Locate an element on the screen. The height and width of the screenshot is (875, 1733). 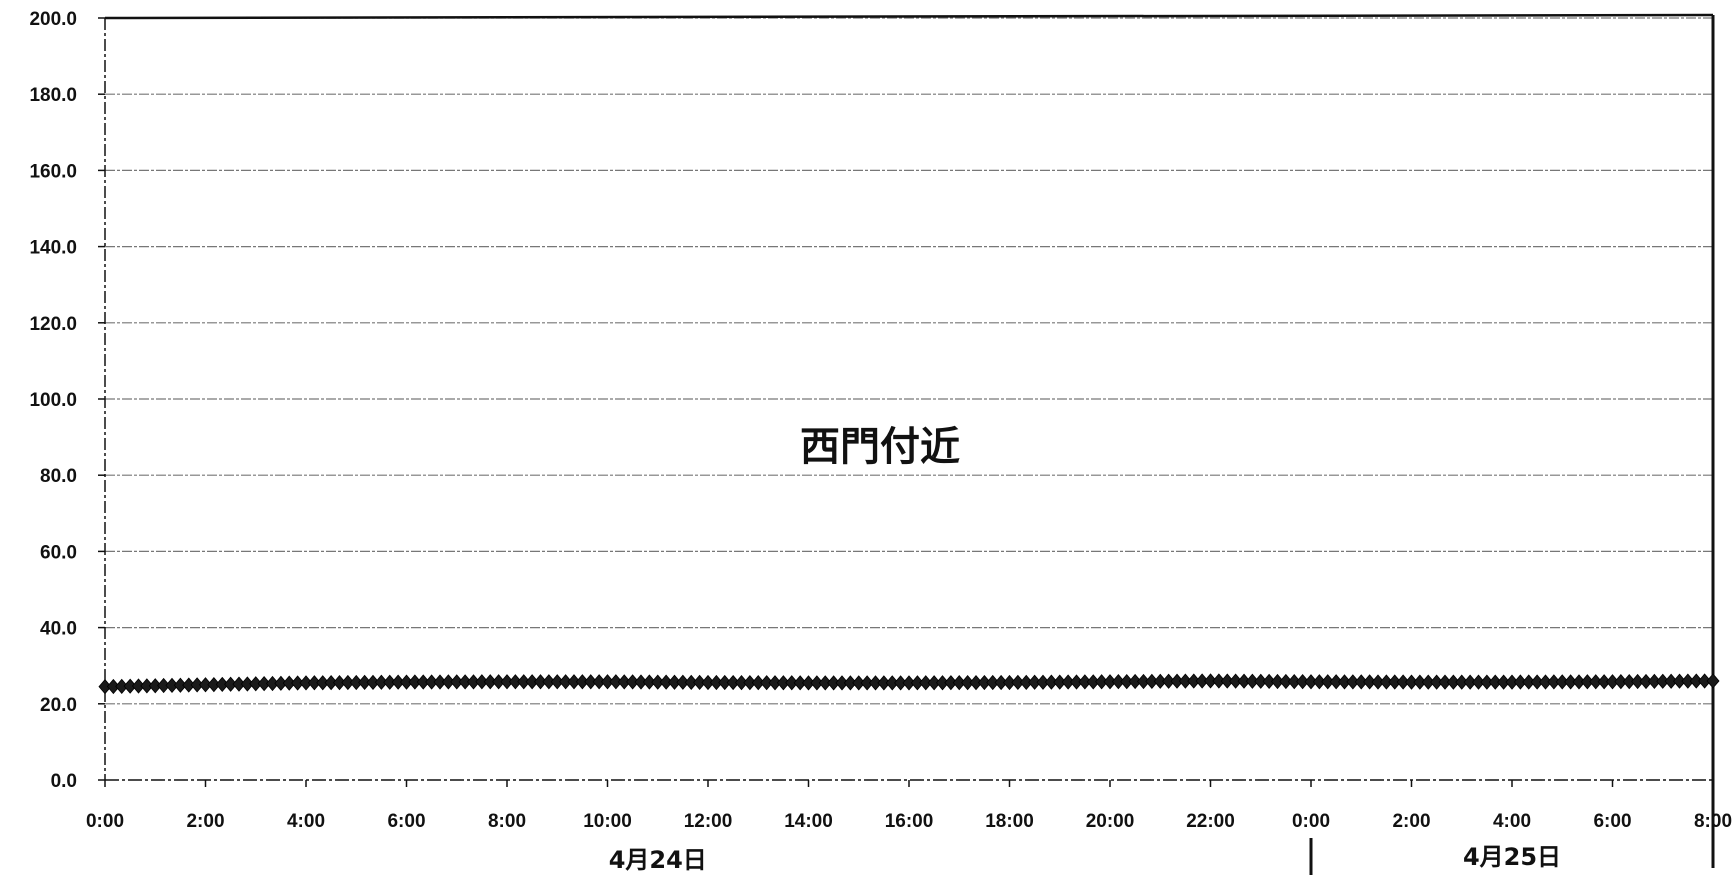
y-tick-label: 0.0 is located at coordinates (64, 781).